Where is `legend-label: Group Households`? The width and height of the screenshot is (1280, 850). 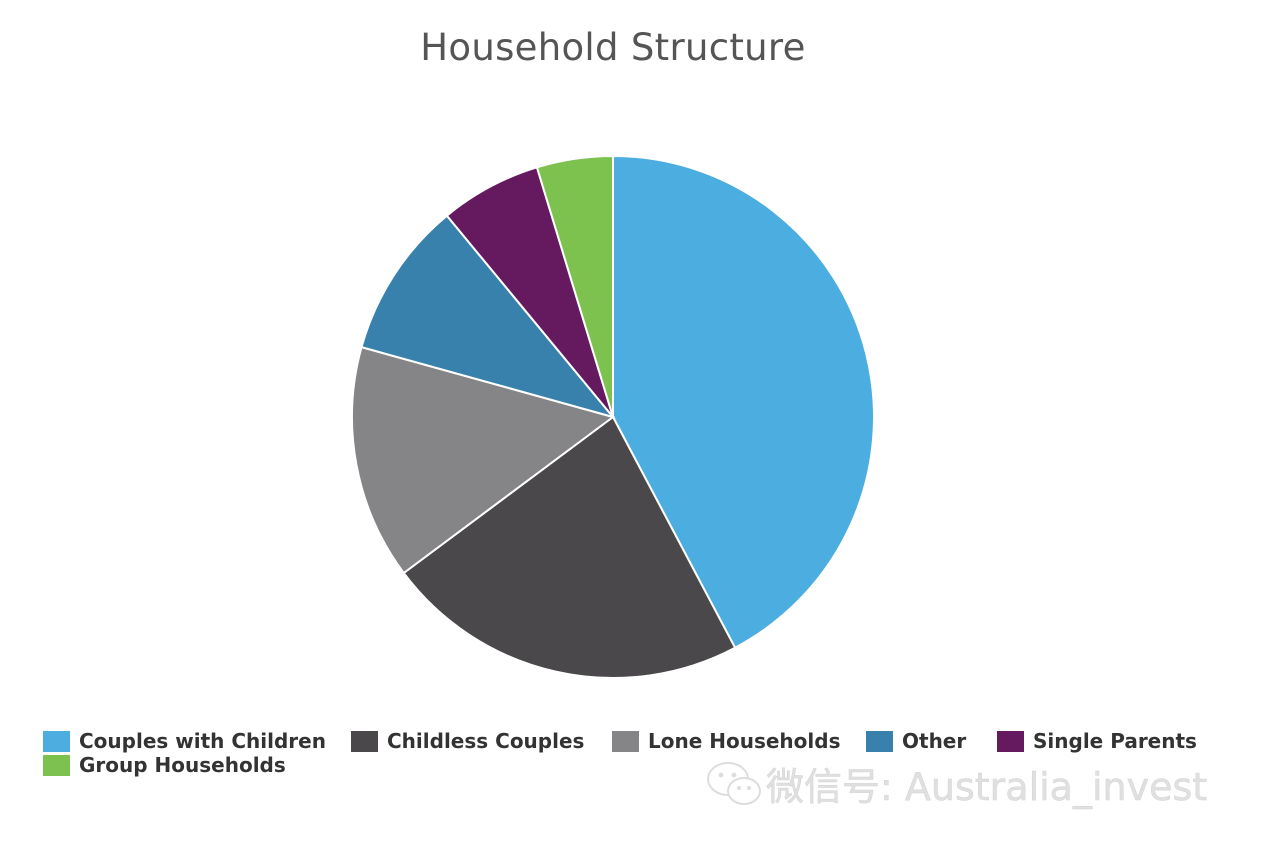
legend-label: Group Households is located at coordinates (182, 765).